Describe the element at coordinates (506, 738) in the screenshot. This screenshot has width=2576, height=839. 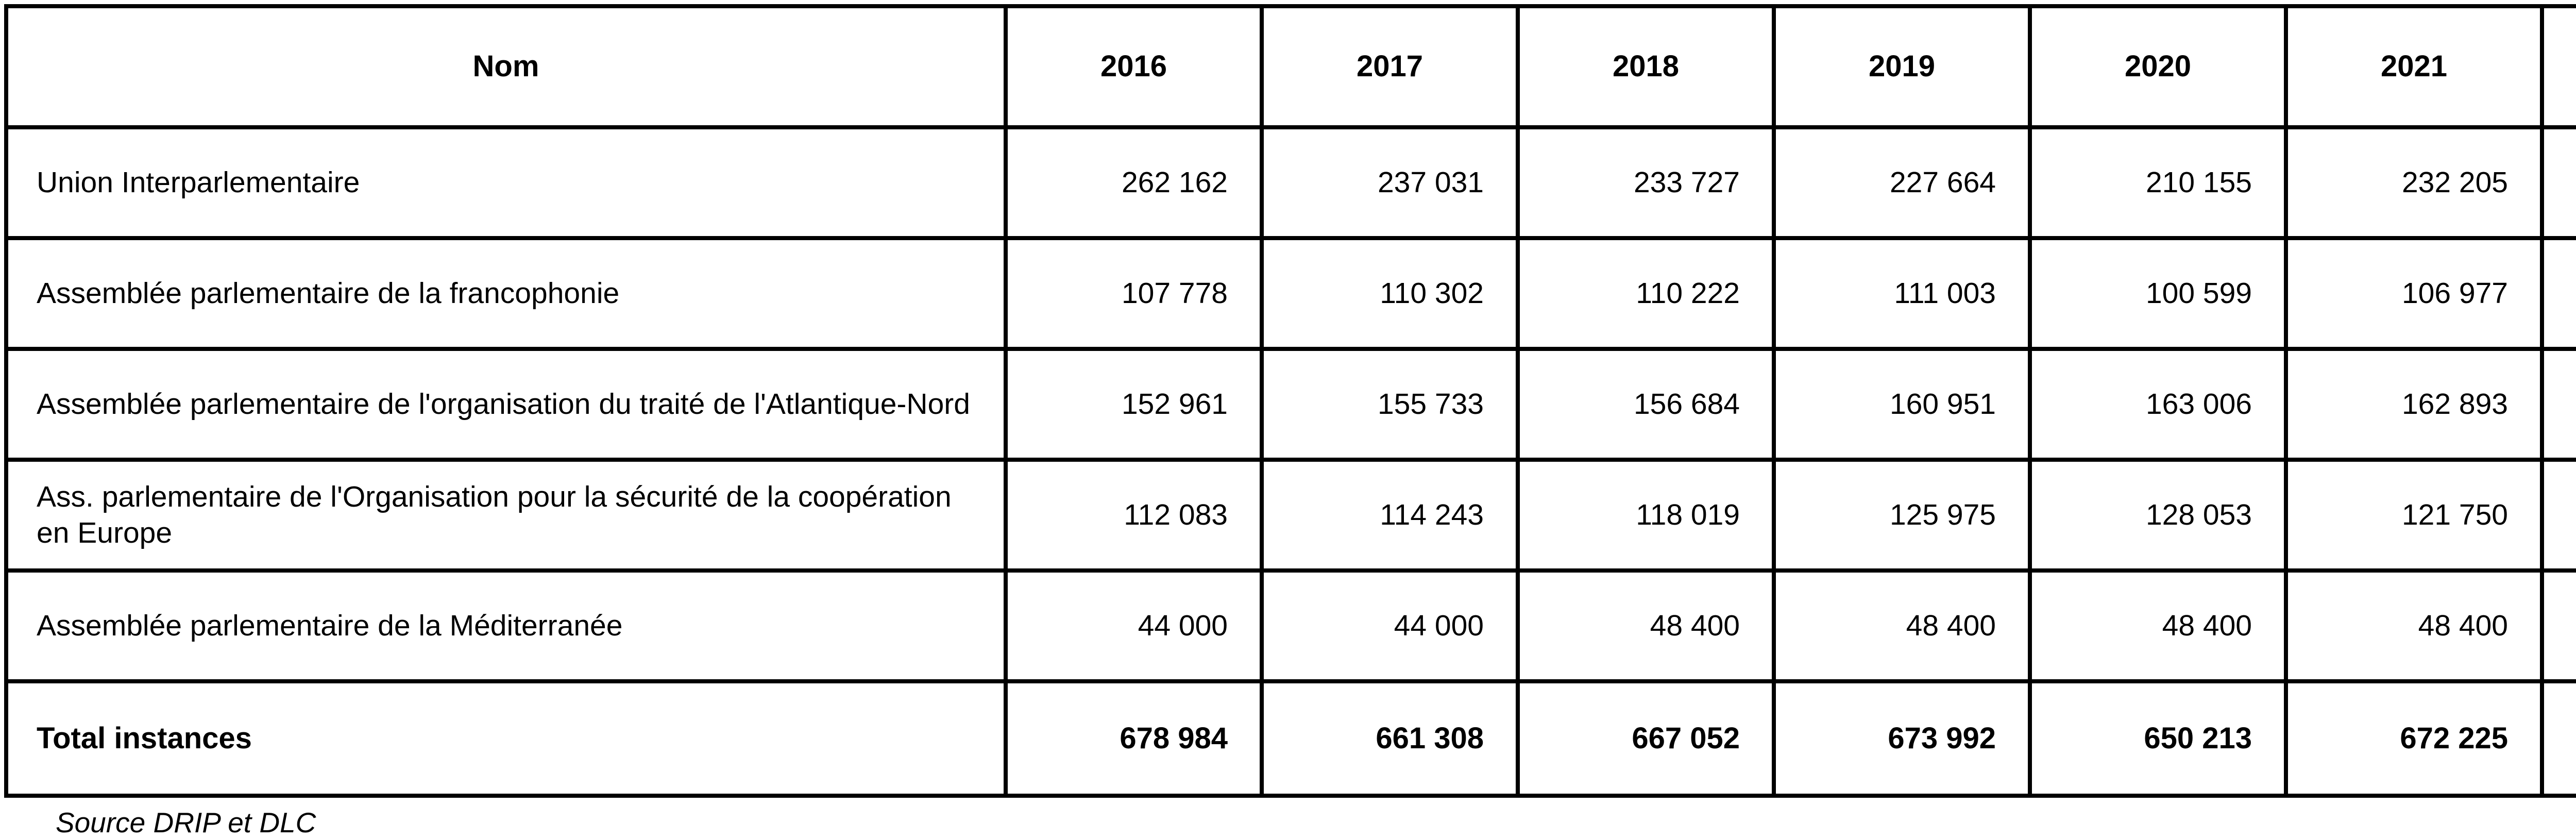
I see `total-label: Total instances` at that location.